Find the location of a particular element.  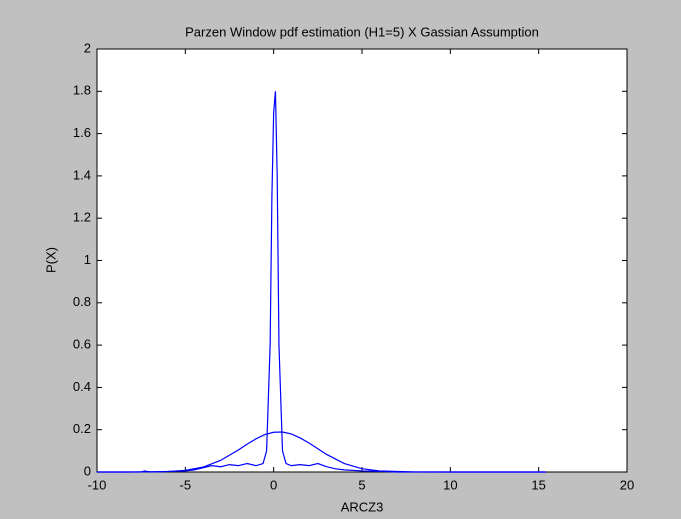

y-tick-label: 0.2 is located at coordinates (82, 428).